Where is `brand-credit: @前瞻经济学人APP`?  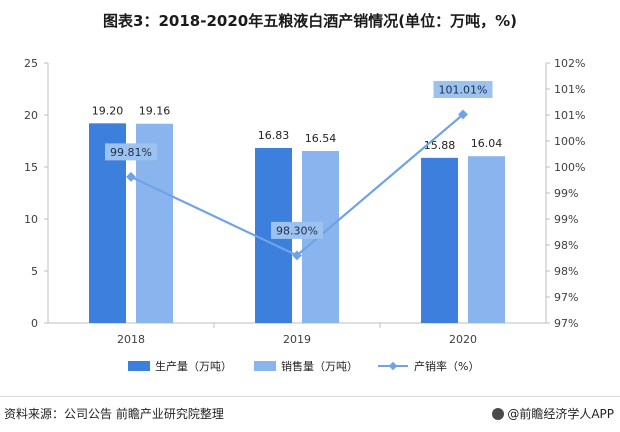 brand-credit: @前瞻经济学人APP is located at coordinates (553, 413).